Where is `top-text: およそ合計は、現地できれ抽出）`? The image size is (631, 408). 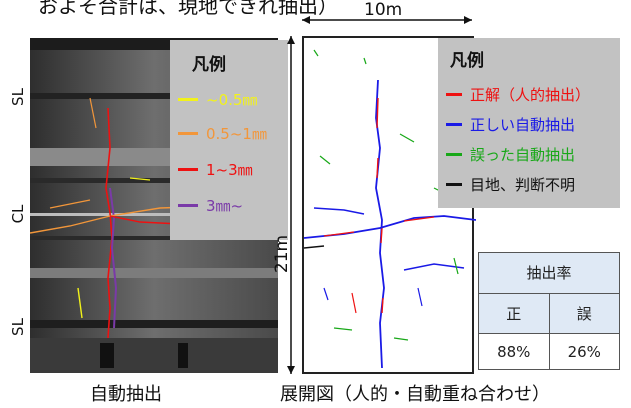 top-text: およそ合計は、現地できれ抽出） is located at coordinates (188, 9).